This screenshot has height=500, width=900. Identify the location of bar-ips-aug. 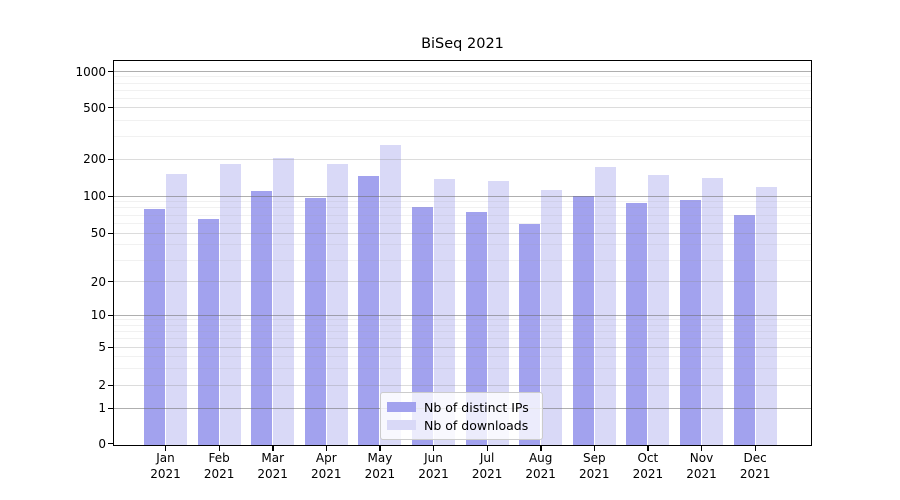
(530, 334).